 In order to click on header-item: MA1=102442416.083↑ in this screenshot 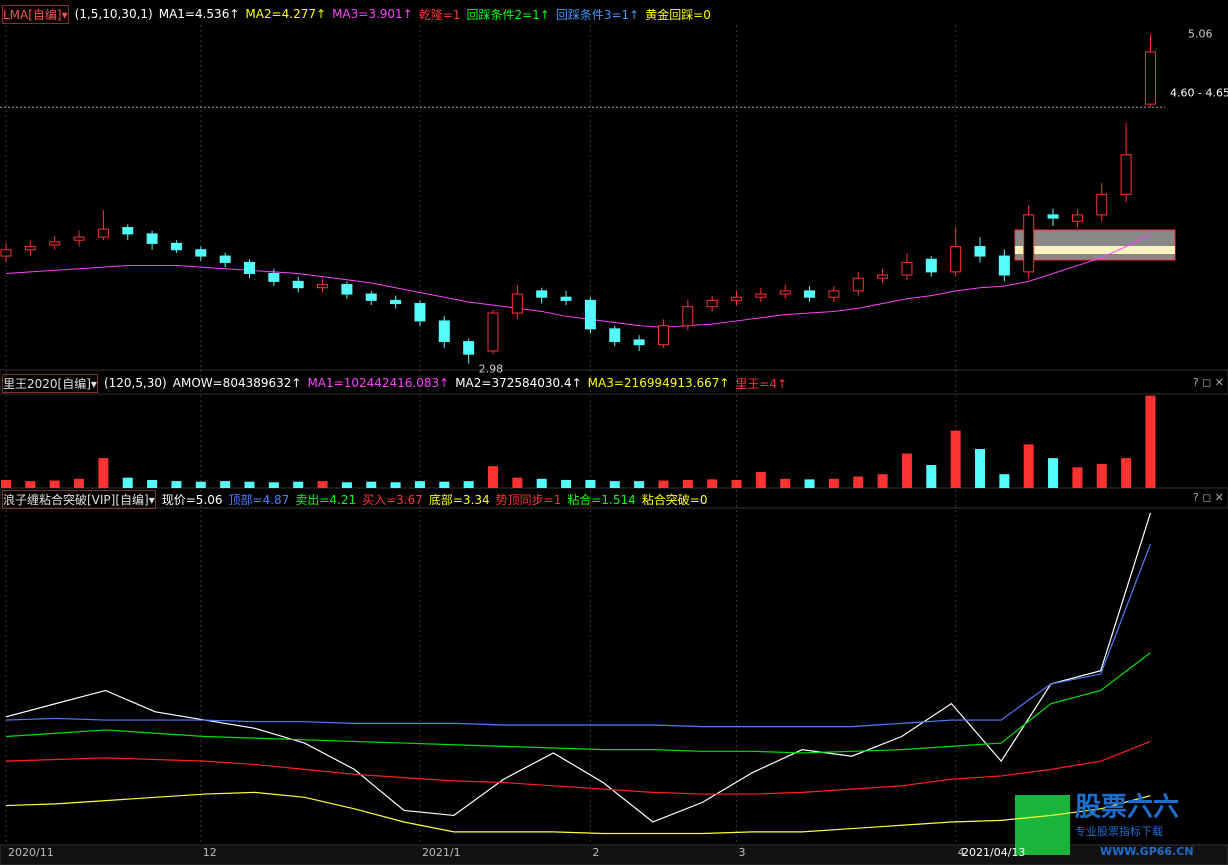, I will do `click(378, 383)`.